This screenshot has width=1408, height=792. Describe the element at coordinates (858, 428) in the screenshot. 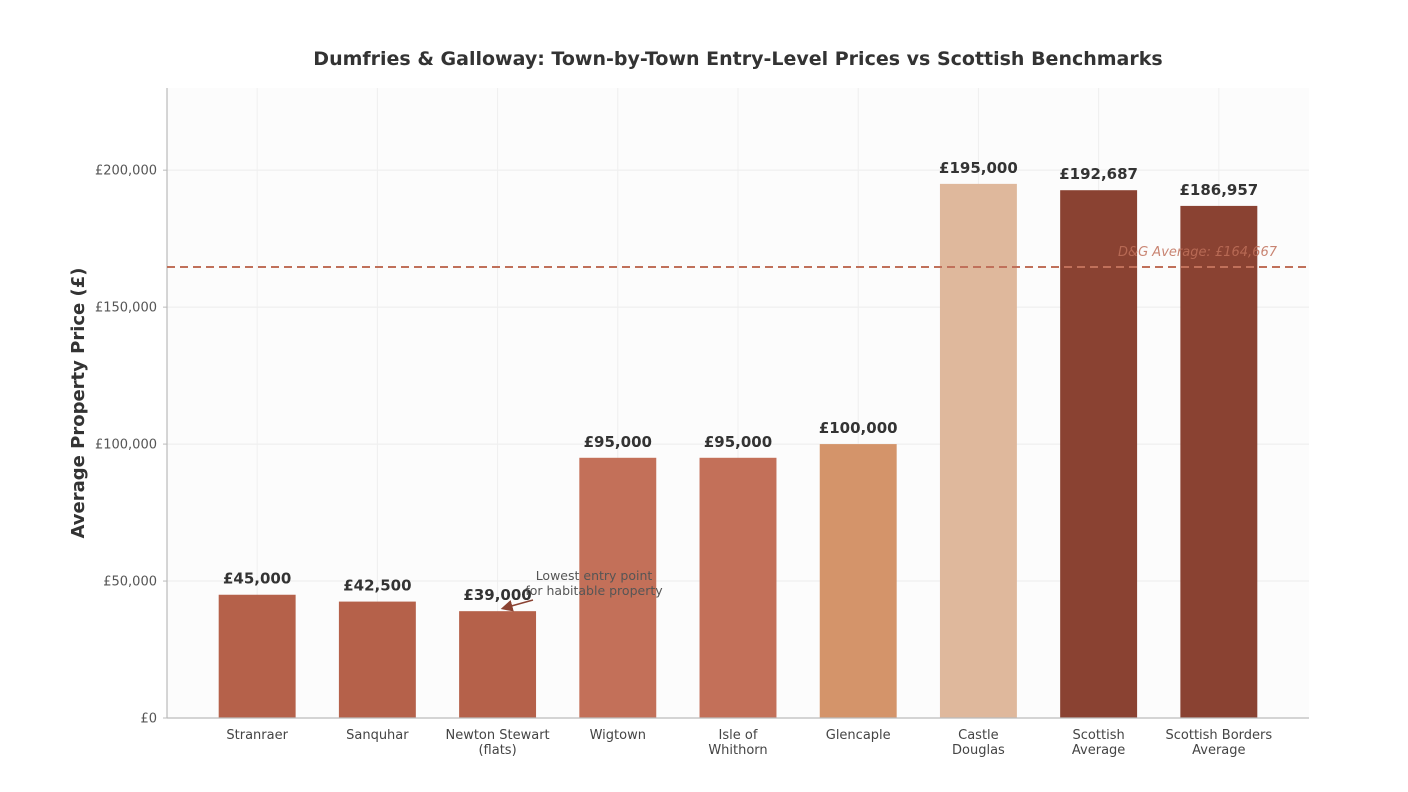

I see `data-label: £100,000` at that location.